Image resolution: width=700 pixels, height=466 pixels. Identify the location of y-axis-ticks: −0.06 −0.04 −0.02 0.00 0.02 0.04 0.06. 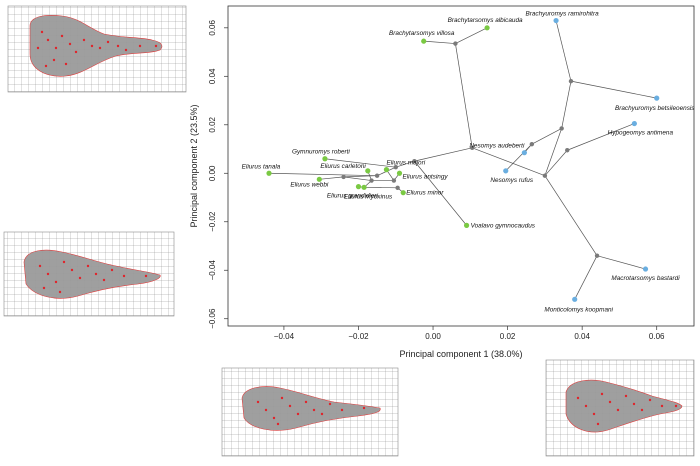
(218, 174).